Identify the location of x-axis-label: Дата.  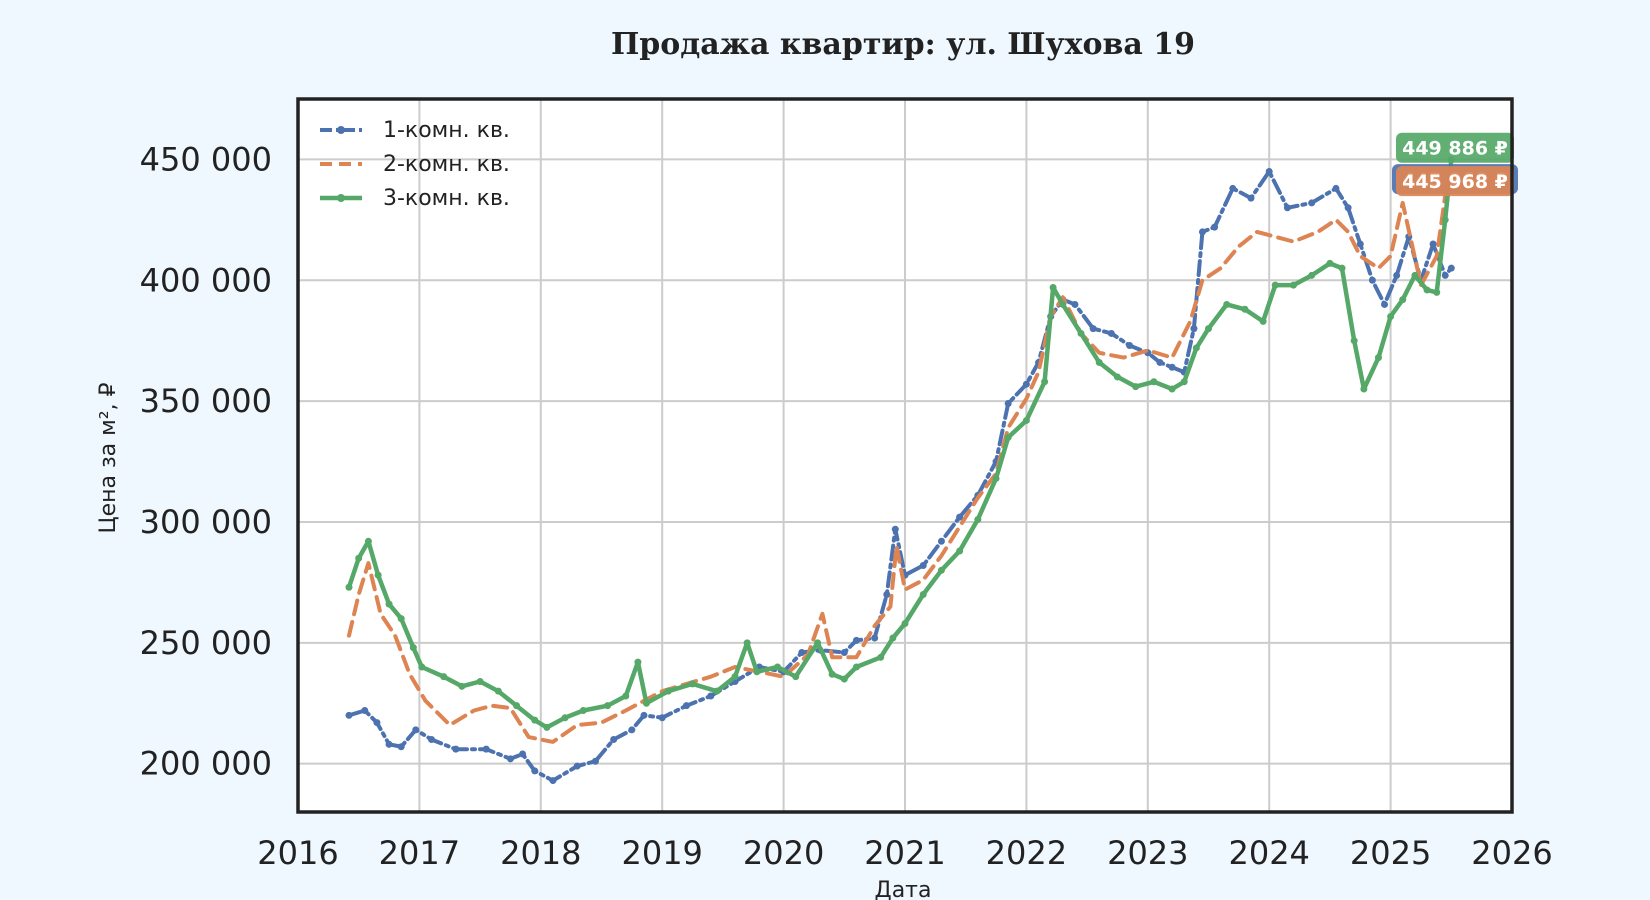
(903, 889).